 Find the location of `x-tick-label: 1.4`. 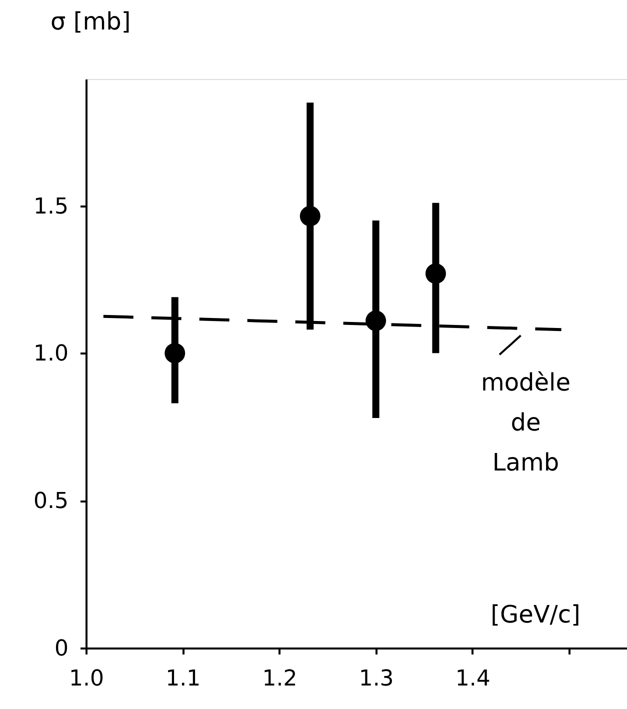

x-tick-label: 1.4 is located at coordinates (472, 679).